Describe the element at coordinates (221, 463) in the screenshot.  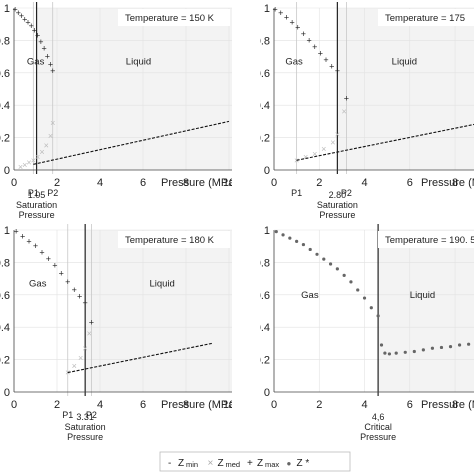
I see `legend-label-zmed: Z` at that location.